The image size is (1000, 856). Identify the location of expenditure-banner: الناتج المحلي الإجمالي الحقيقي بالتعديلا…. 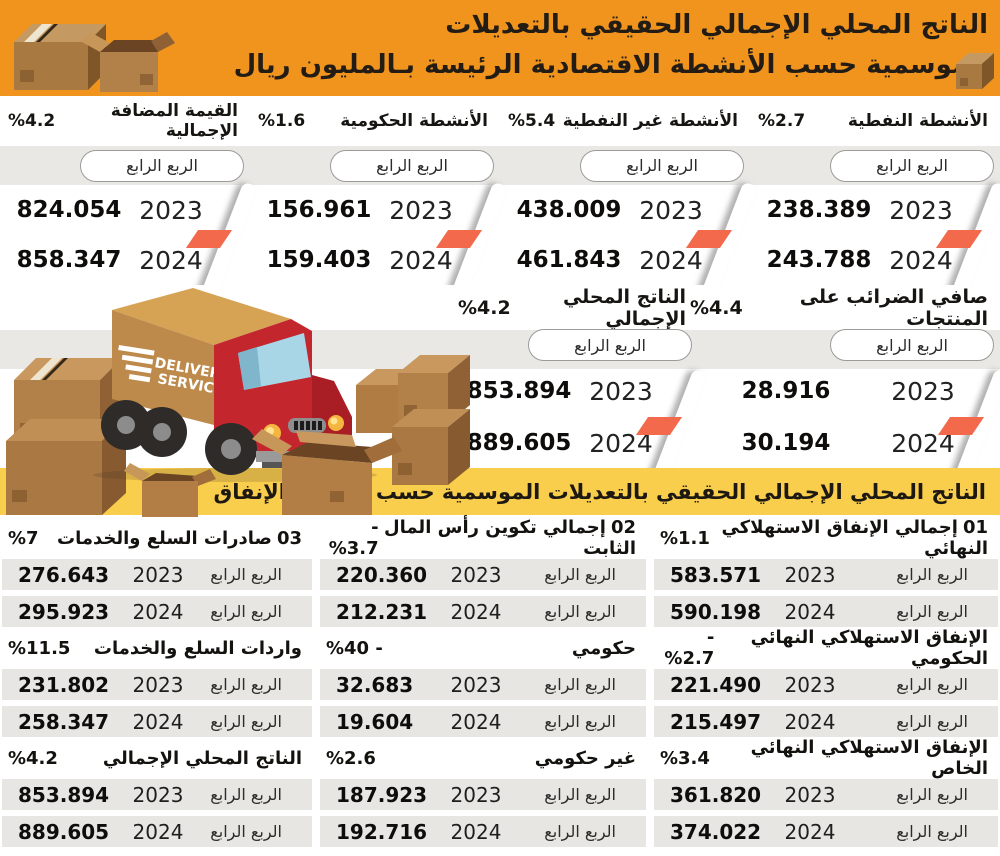
(500, 491).